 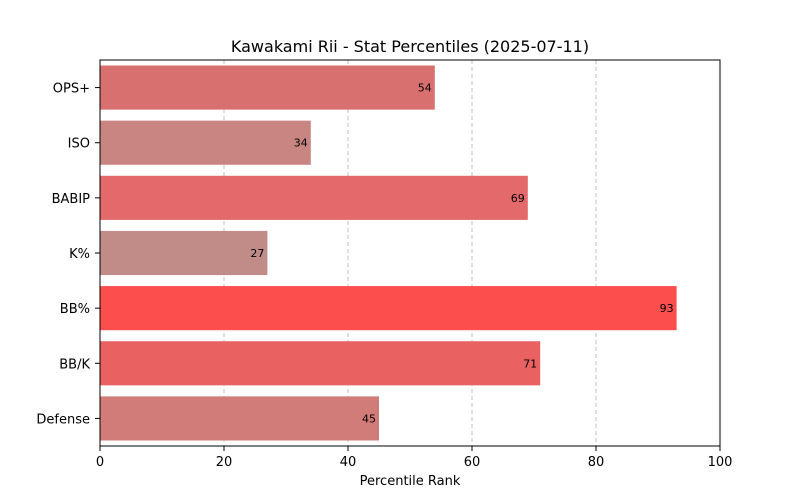 What do you see at coordinates (205, 142) in the screenshot?
I see `bar-iso` at bounding box center [205, 142].